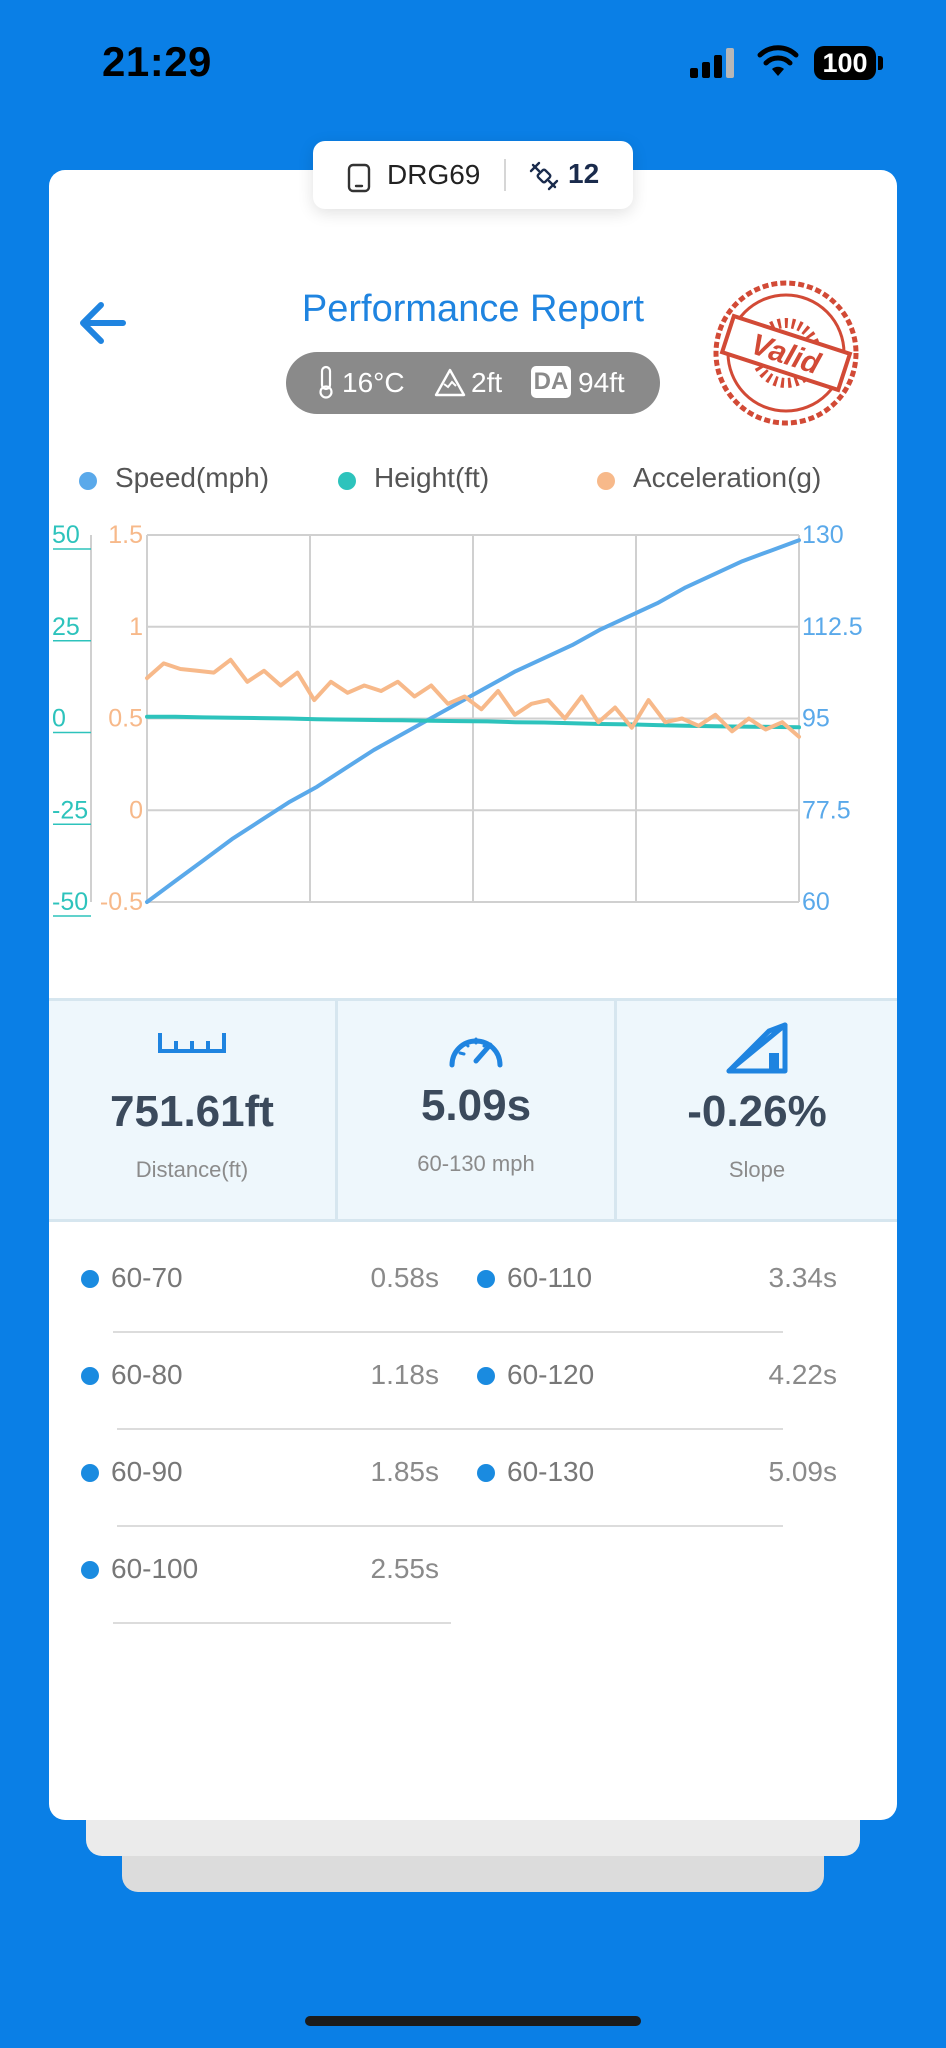  What do you see at coordinates (405, 1471) in the screenshot?
I see `split-value: 1.85s` at bounding box center [405, 1471].